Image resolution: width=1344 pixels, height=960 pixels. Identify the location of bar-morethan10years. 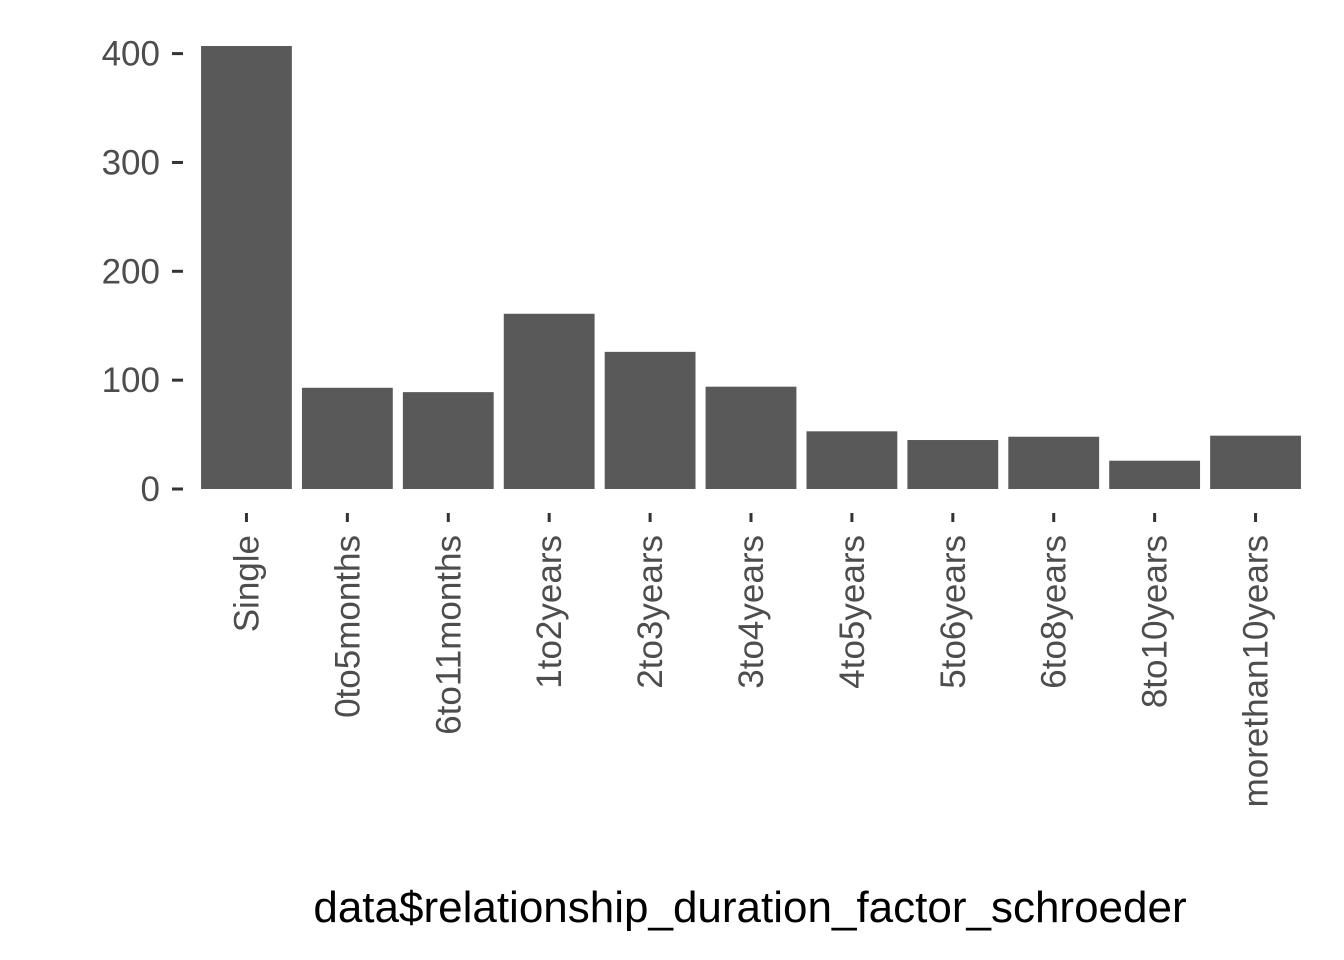
(1255, 462).